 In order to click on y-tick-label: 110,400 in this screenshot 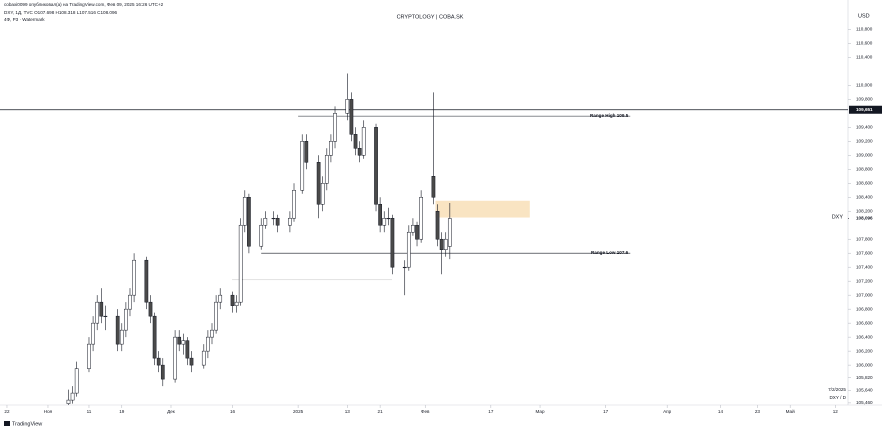, I will do `click(864, 57)`.